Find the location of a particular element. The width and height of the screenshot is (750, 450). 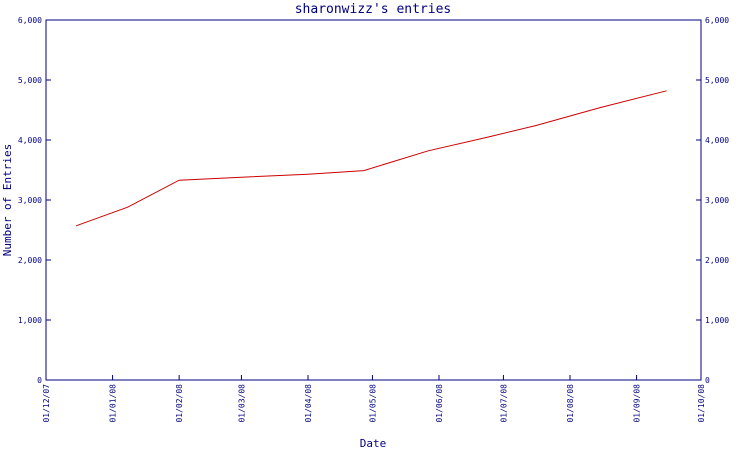

y-tick-label-right: 6,000 is located at coordinates (717, 20).